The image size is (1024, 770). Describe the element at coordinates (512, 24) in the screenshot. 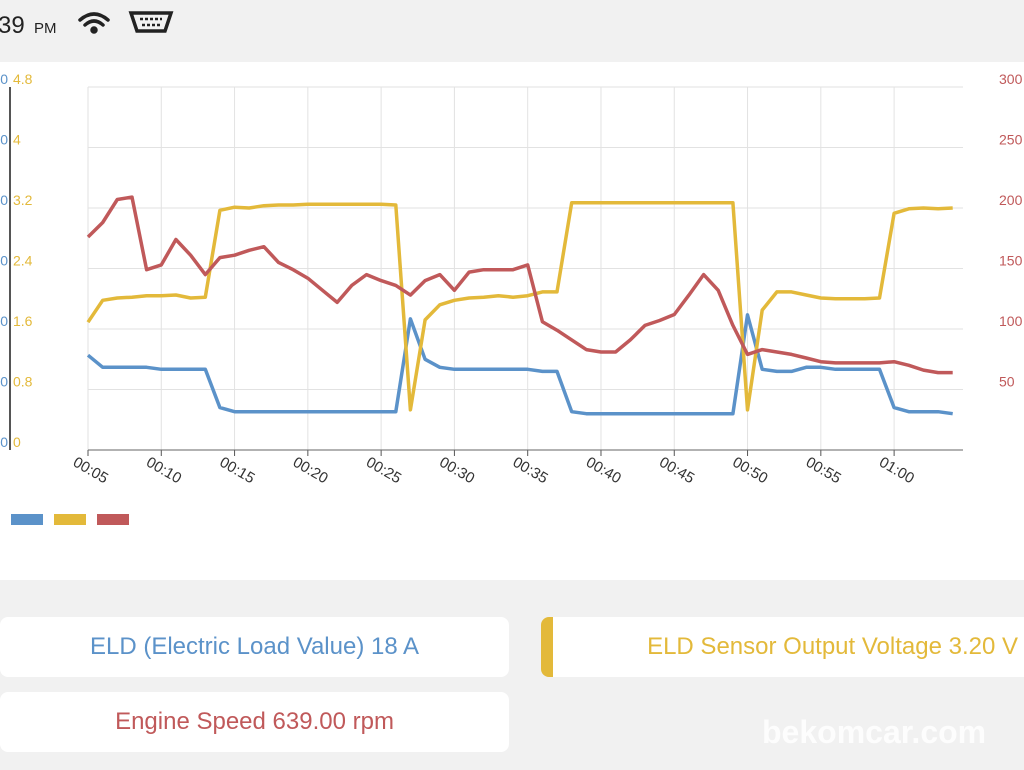

I see `status-bar: 39 PM` at that location.